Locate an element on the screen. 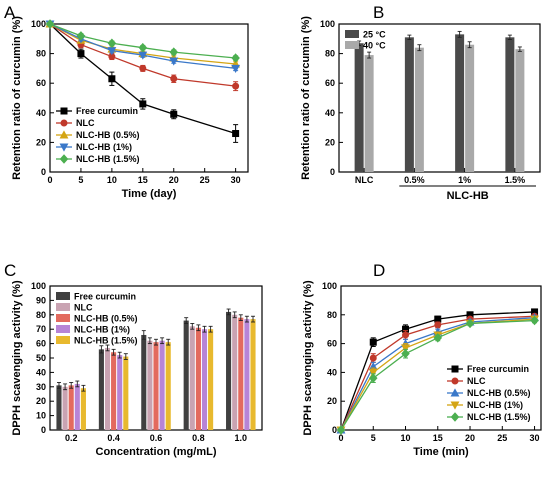  y-tick-label: 30 is located at coordinates (41, 387).